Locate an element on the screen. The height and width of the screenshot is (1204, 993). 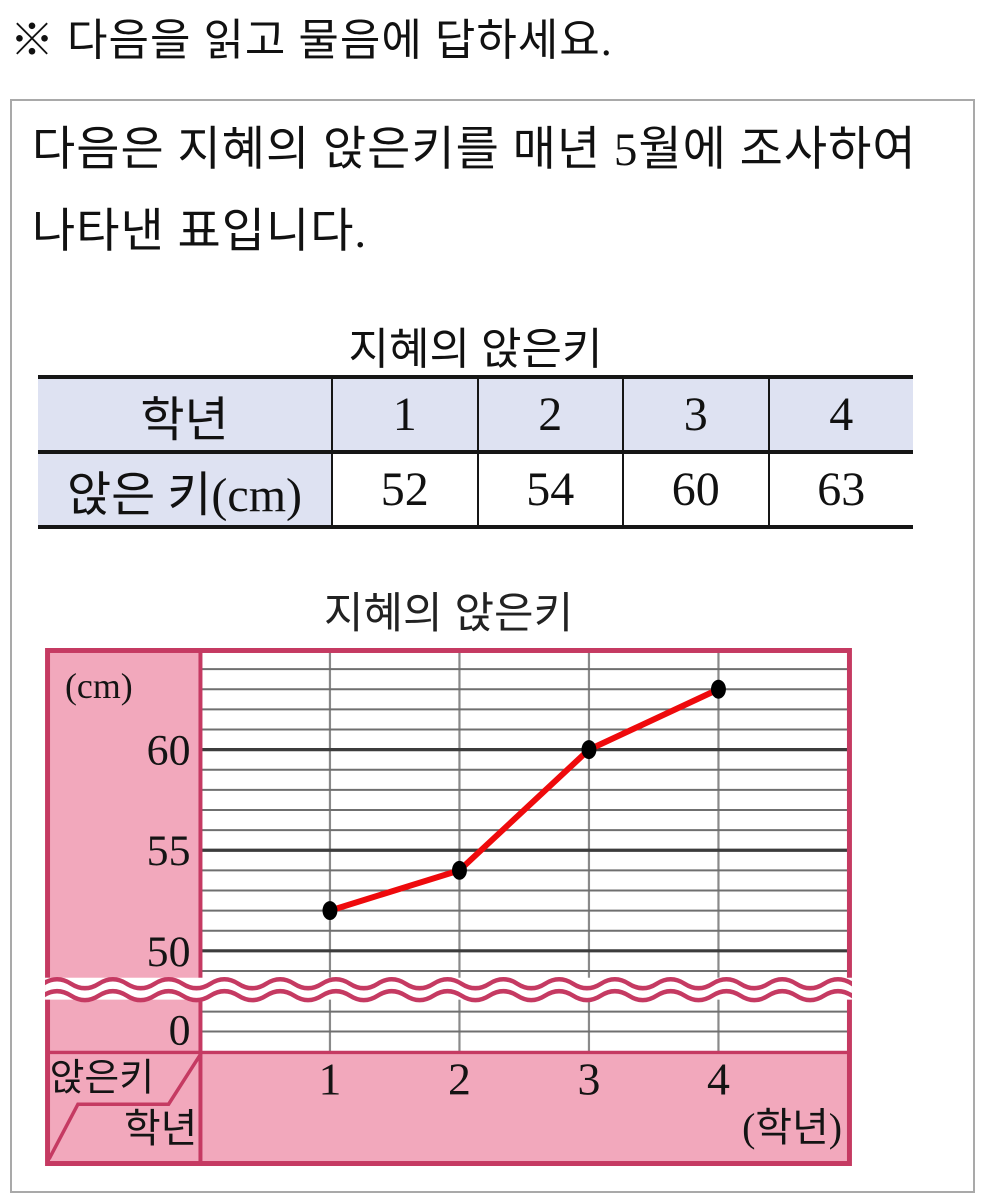
data-series is located at coordinates (524, 800).